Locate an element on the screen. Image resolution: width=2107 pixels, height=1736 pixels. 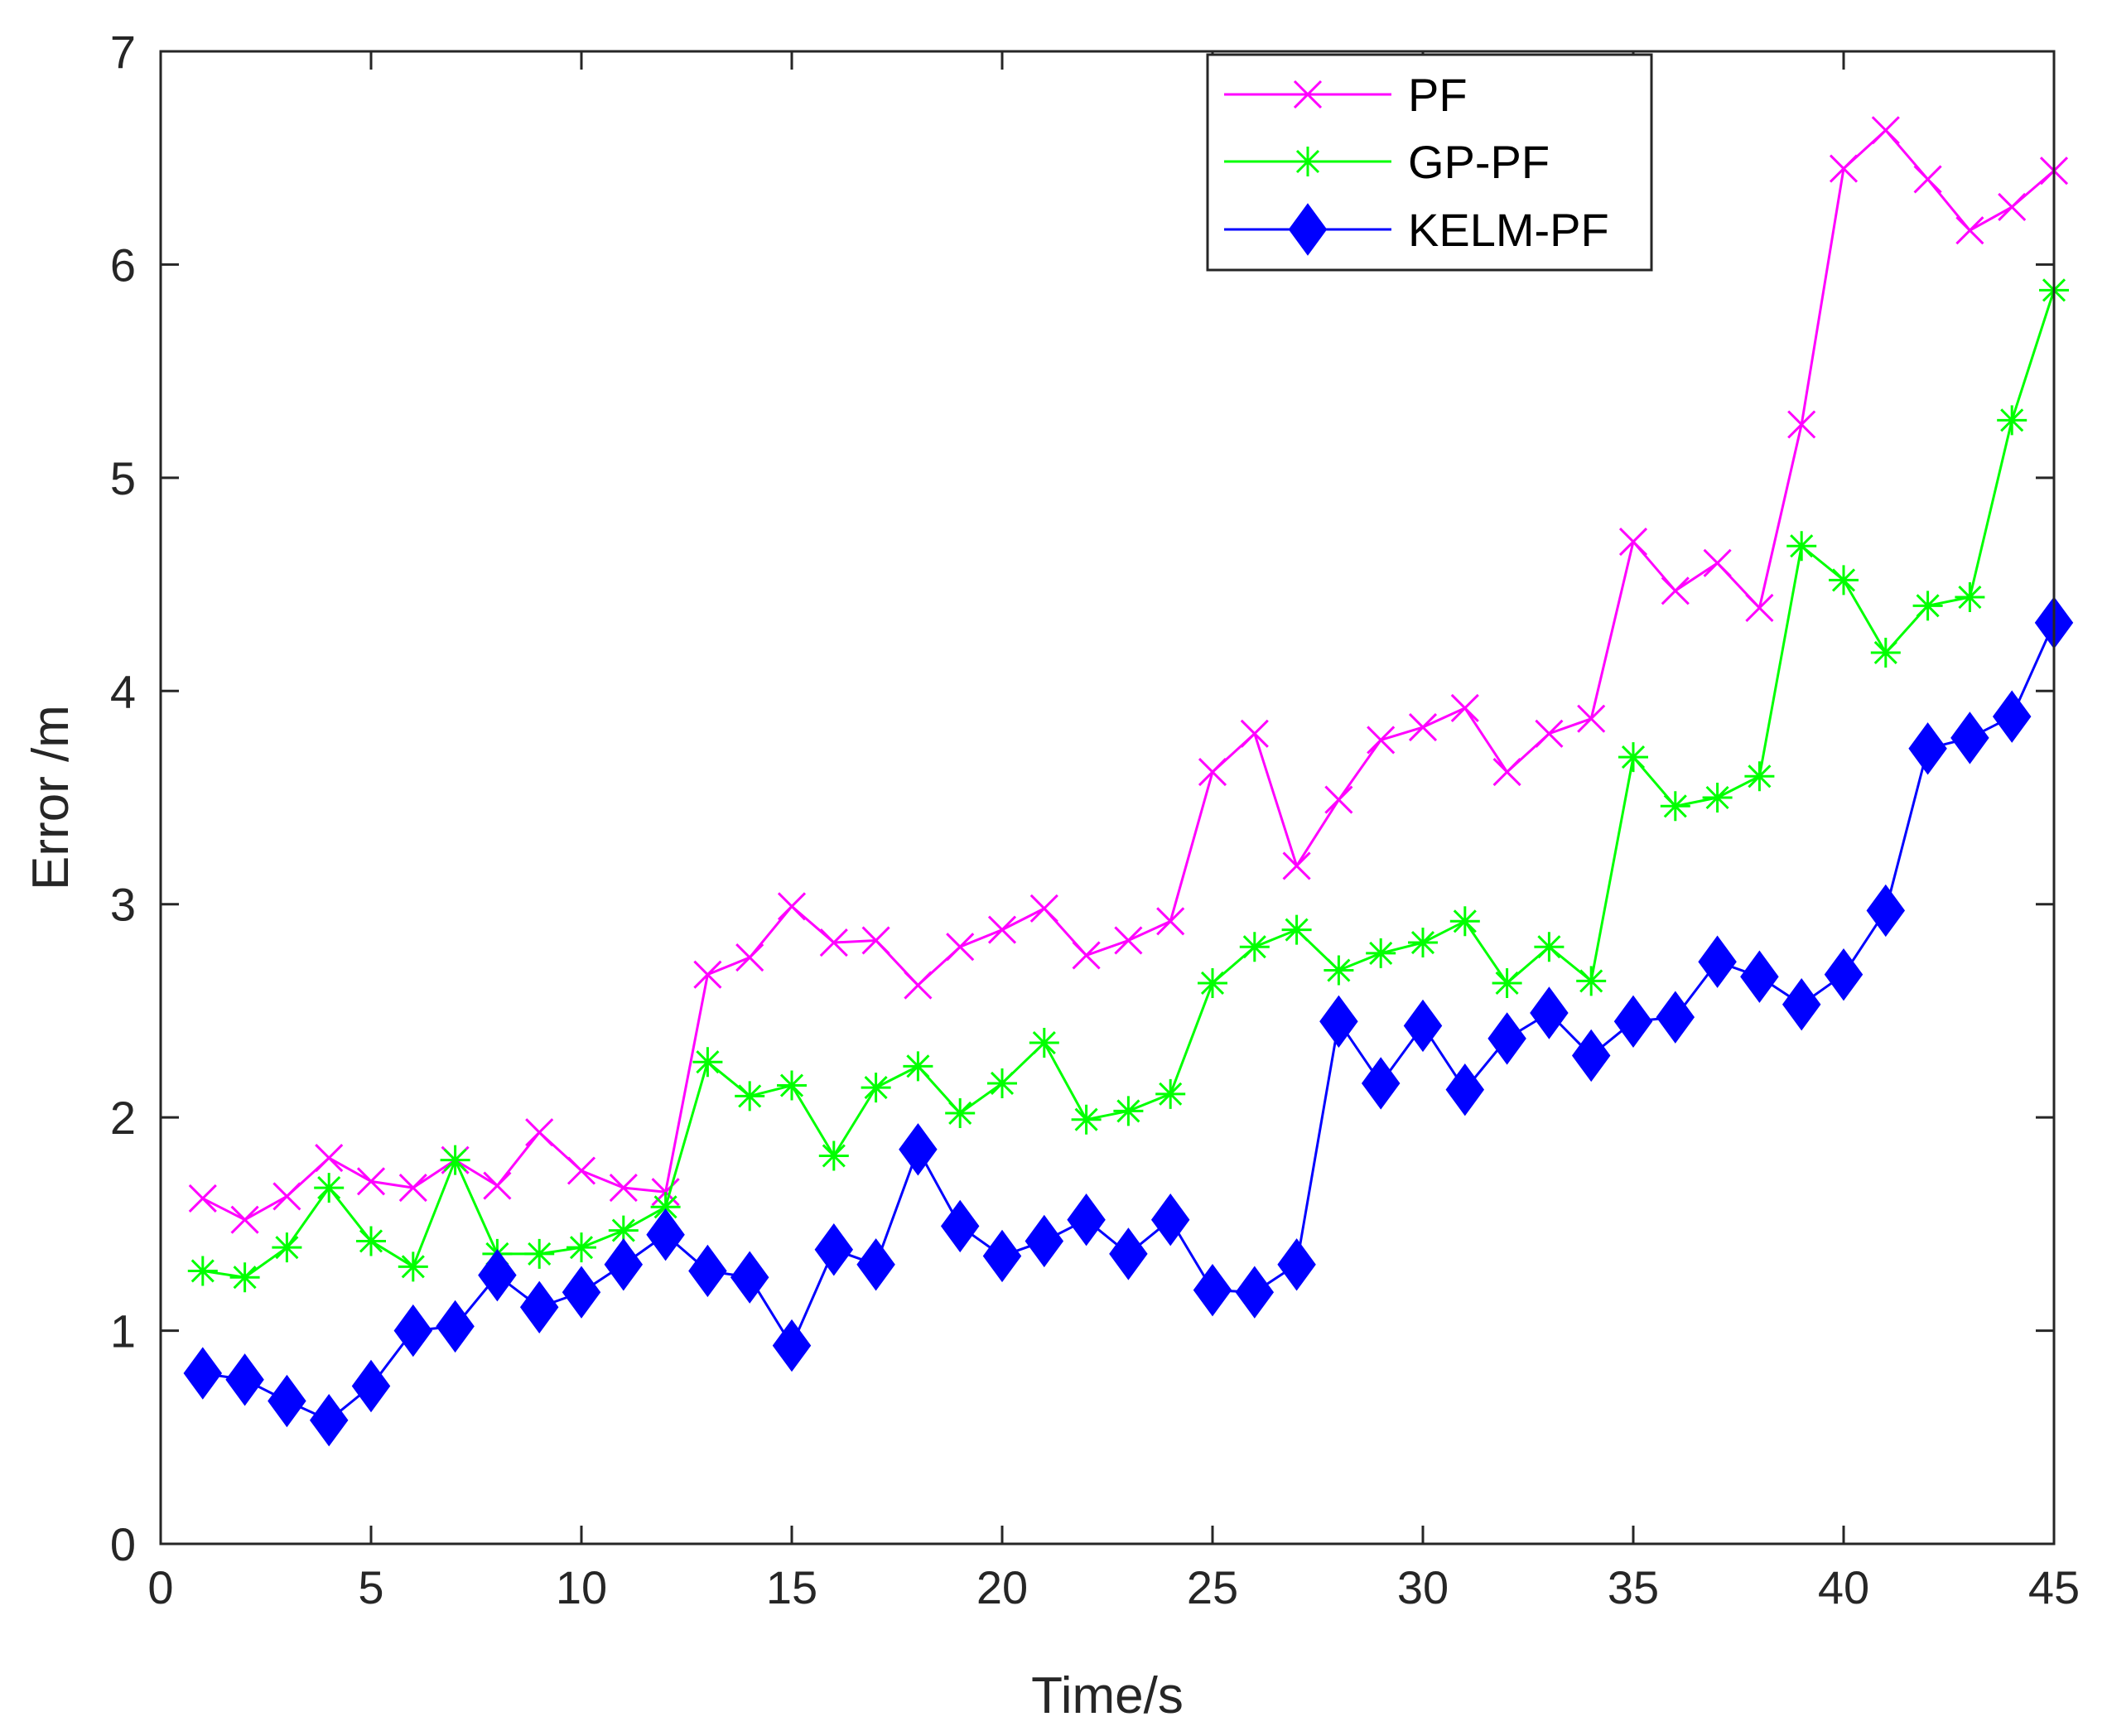
legend-entries: PF GP-PF KELM-PF is located at coordinates (1416, 163).